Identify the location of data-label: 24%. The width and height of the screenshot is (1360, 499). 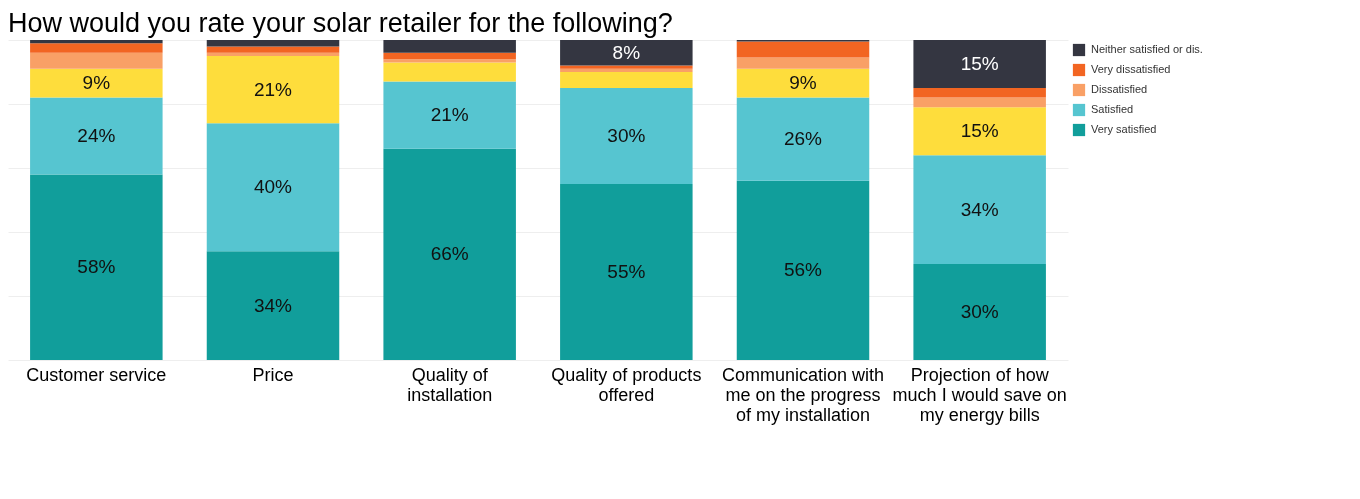
(96, 135).